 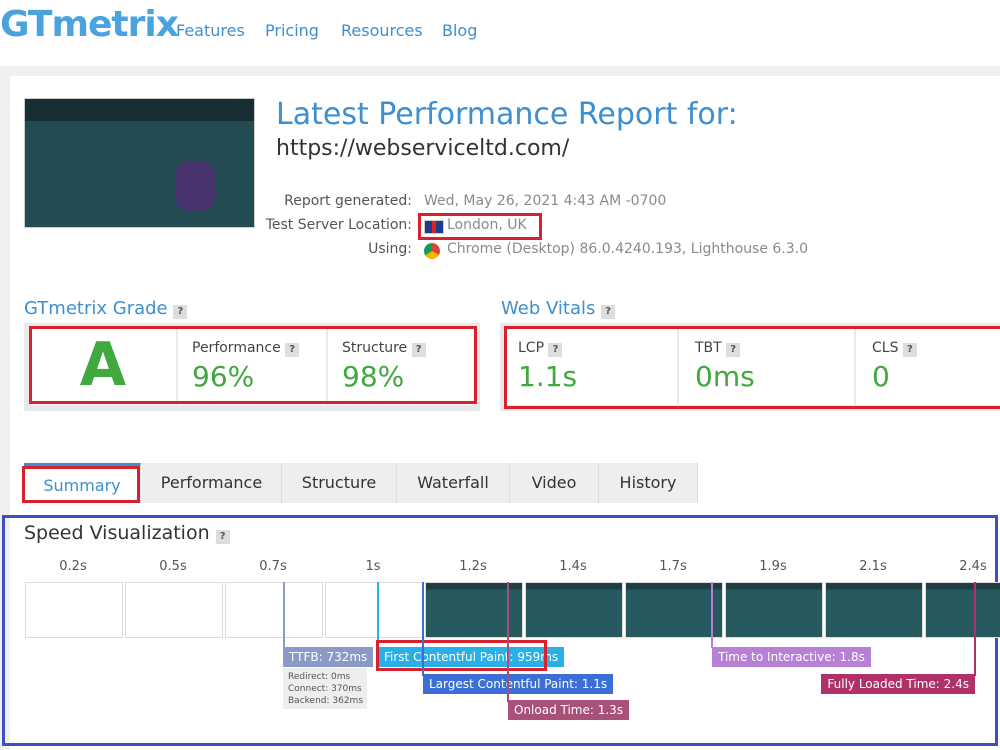 I want to click on metric-label: CLS ?, so click(x=894, y=348).